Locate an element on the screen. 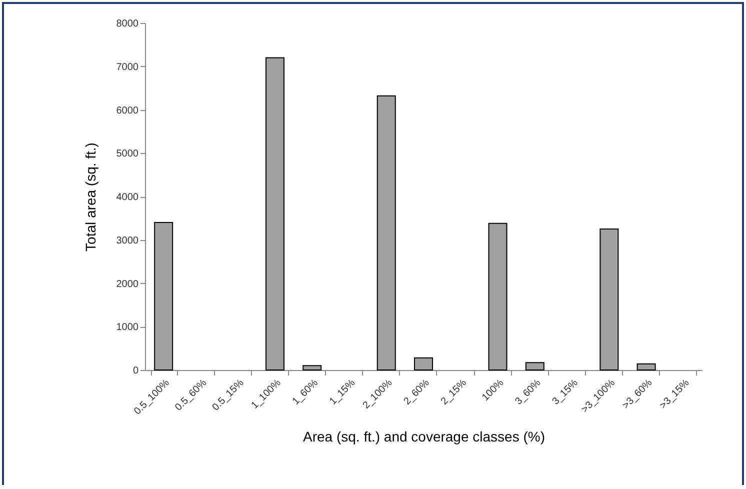 This screenshot has height=489, width=746. y-tick-label: 8000 is located at coordinates (127, 24).